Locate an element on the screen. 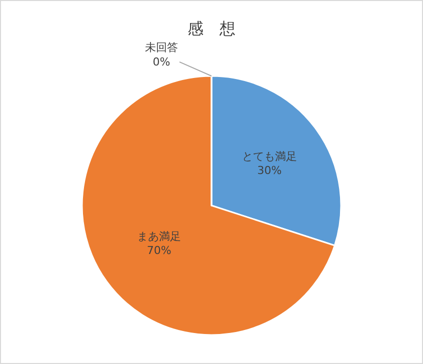 Image resolution: width=423 pixels, height=364 pixels. text: 0% is located at coordinates (161, 61).